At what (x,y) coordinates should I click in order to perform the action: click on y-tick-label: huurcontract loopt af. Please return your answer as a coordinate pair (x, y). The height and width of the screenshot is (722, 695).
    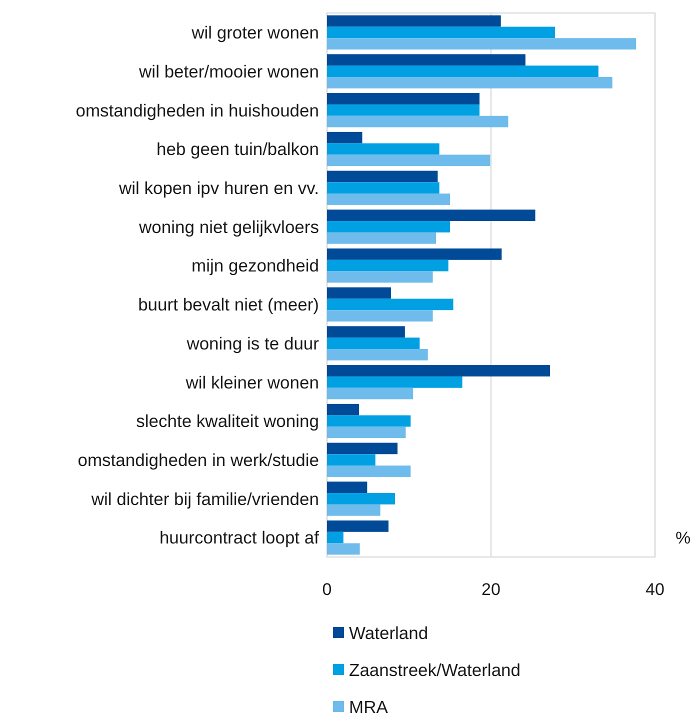
    Looking at the image, I should click on (239, 538).